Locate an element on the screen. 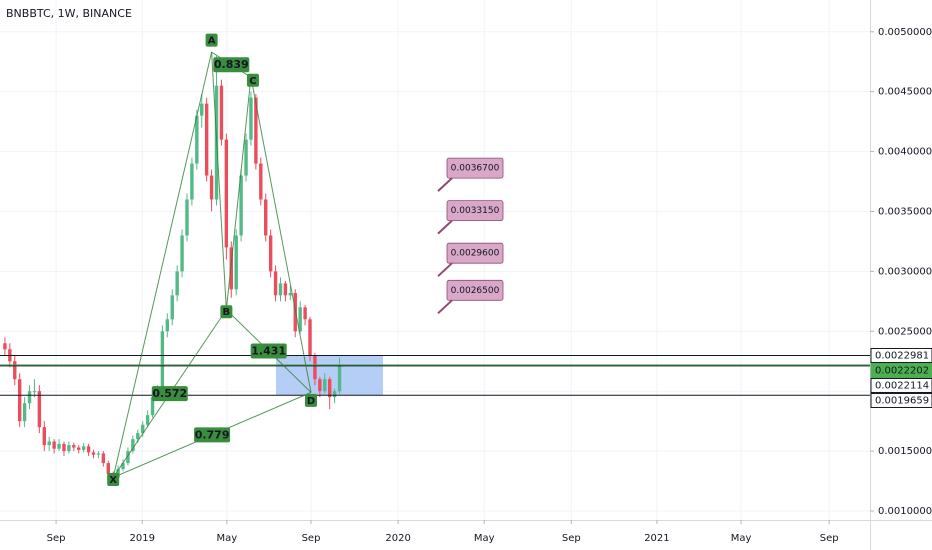  y-tick-label: 0.0050000 is located at coordinates (905, 32).